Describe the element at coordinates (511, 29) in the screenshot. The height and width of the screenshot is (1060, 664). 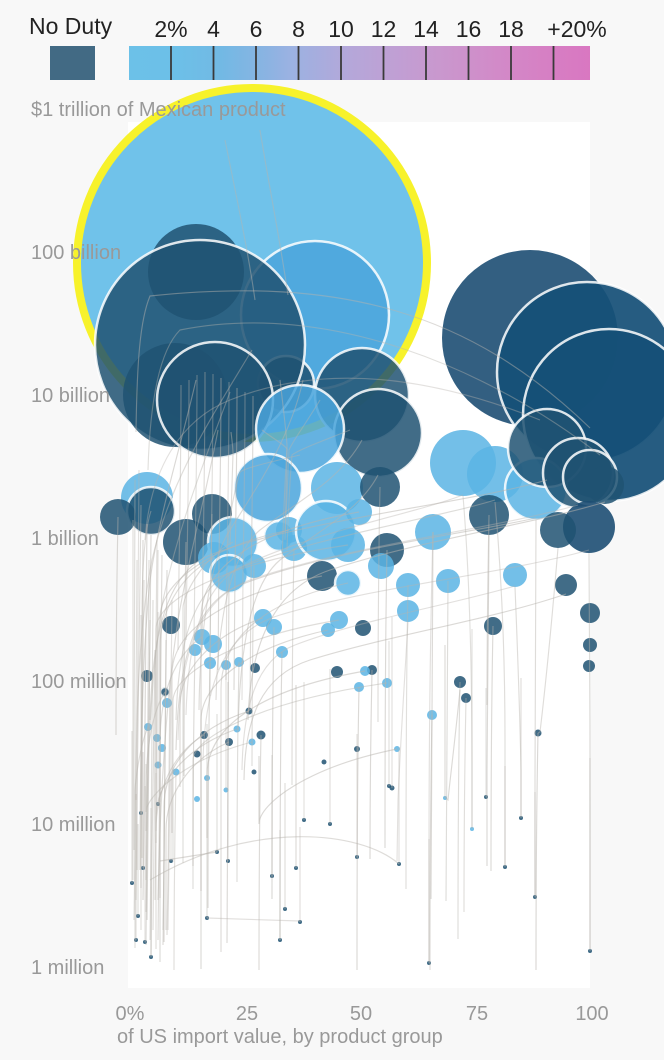
I see `svg-text: 18` at that location.